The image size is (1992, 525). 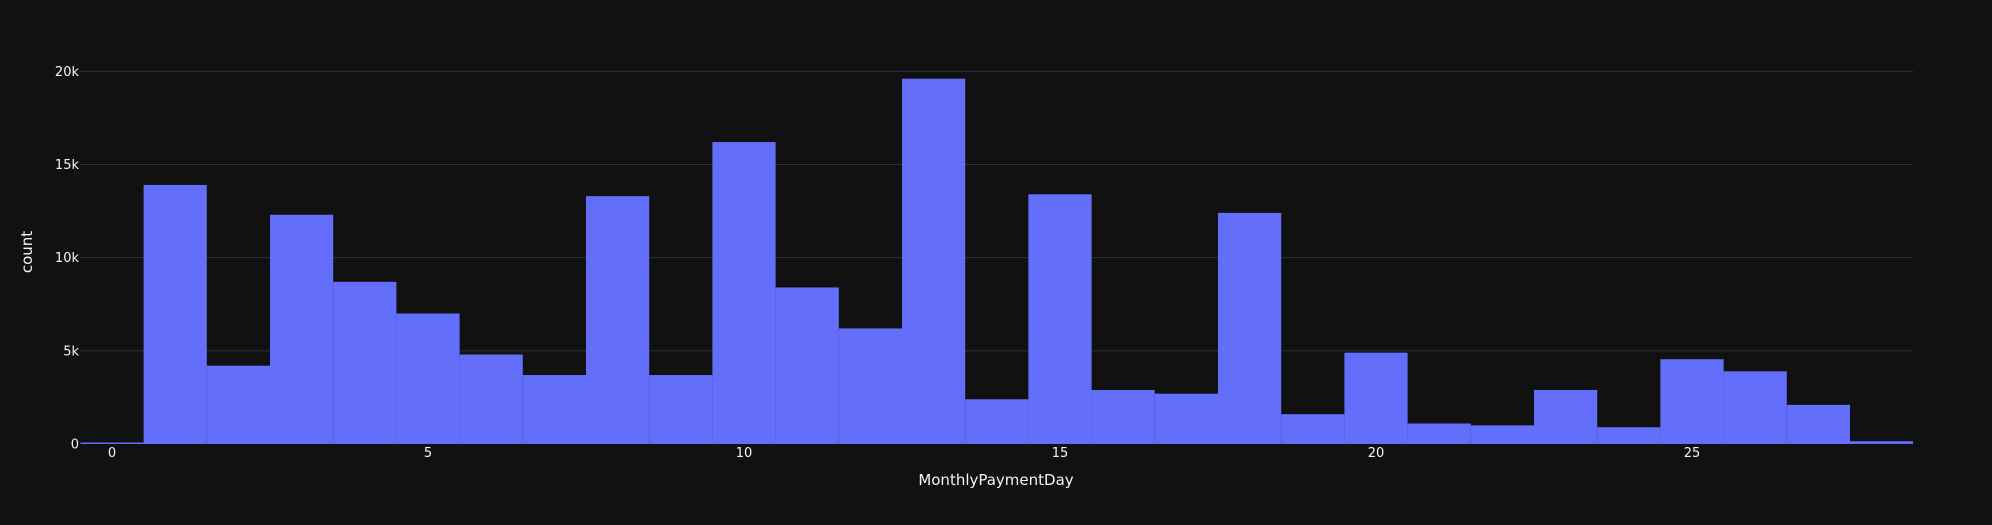 What do you see at coordinates (67, 72) in the screenshot?
I see `y-tick-label: 20k` at bounding box center [67, 72].